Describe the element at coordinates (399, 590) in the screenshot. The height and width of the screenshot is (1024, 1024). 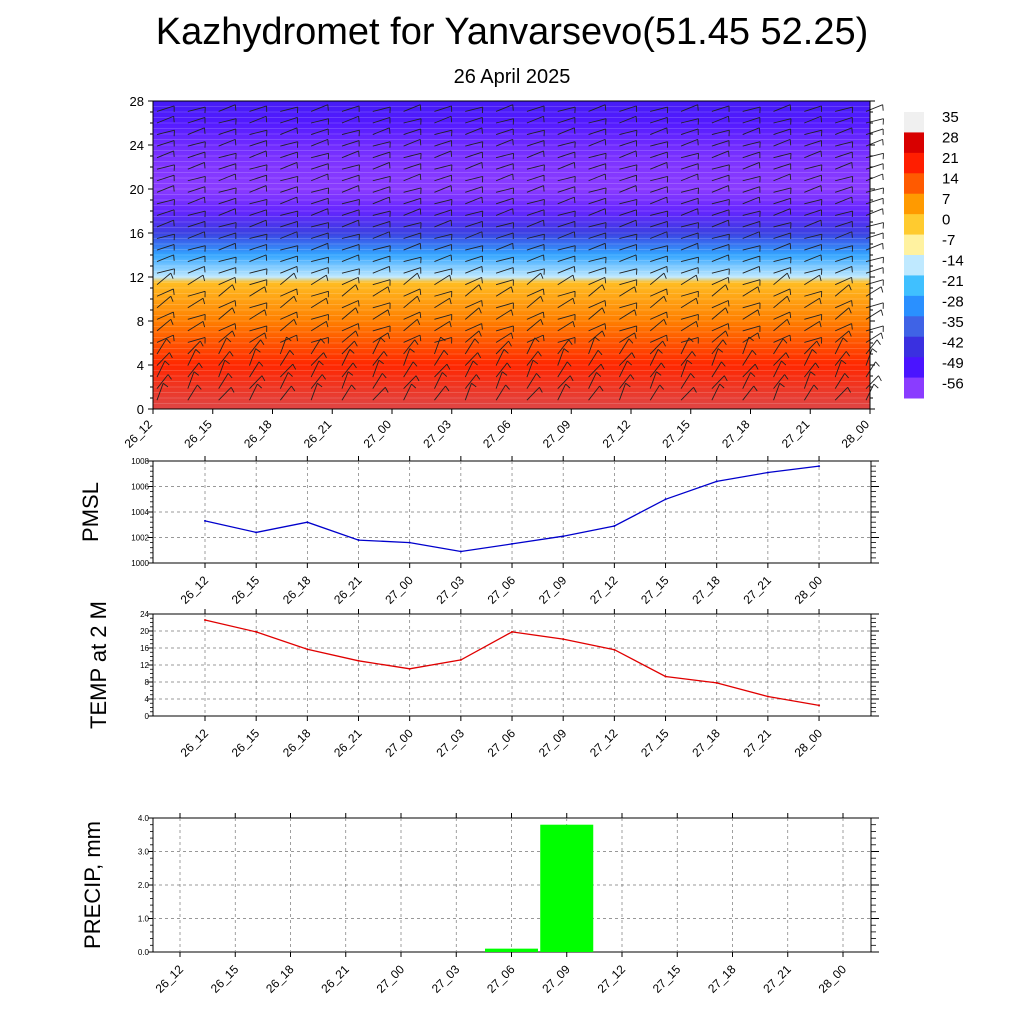
I see `x-tick-label: 27_00` at that location.